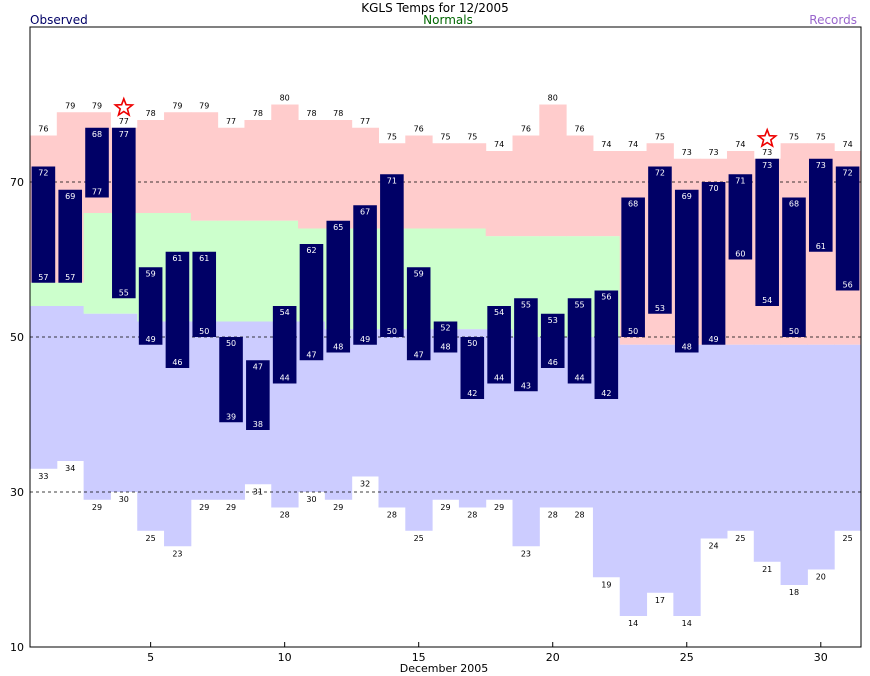 Image resolution: width=870 pixels, height=676 pixels. Describe the element at coordinates (606, 584) in the screenshot. I see `record-low-label: 19` at that location.